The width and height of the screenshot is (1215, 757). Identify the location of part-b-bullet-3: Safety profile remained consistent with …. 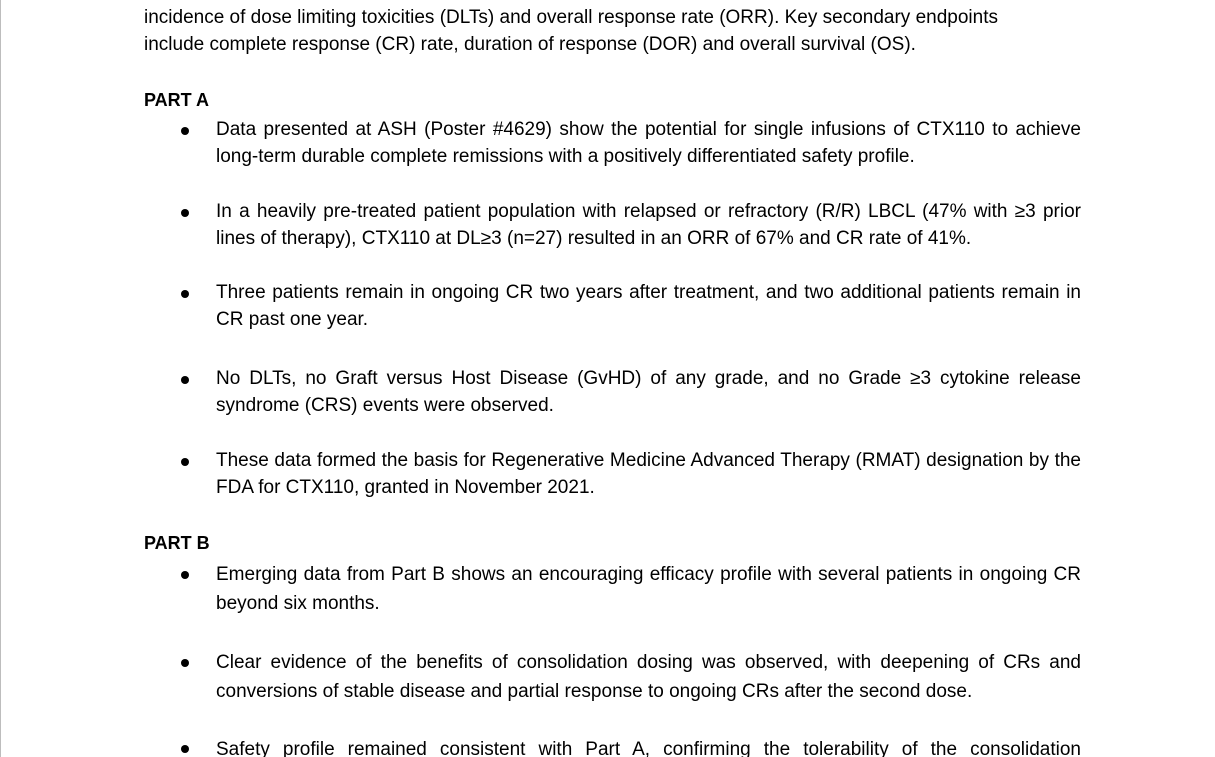
(648, 748).